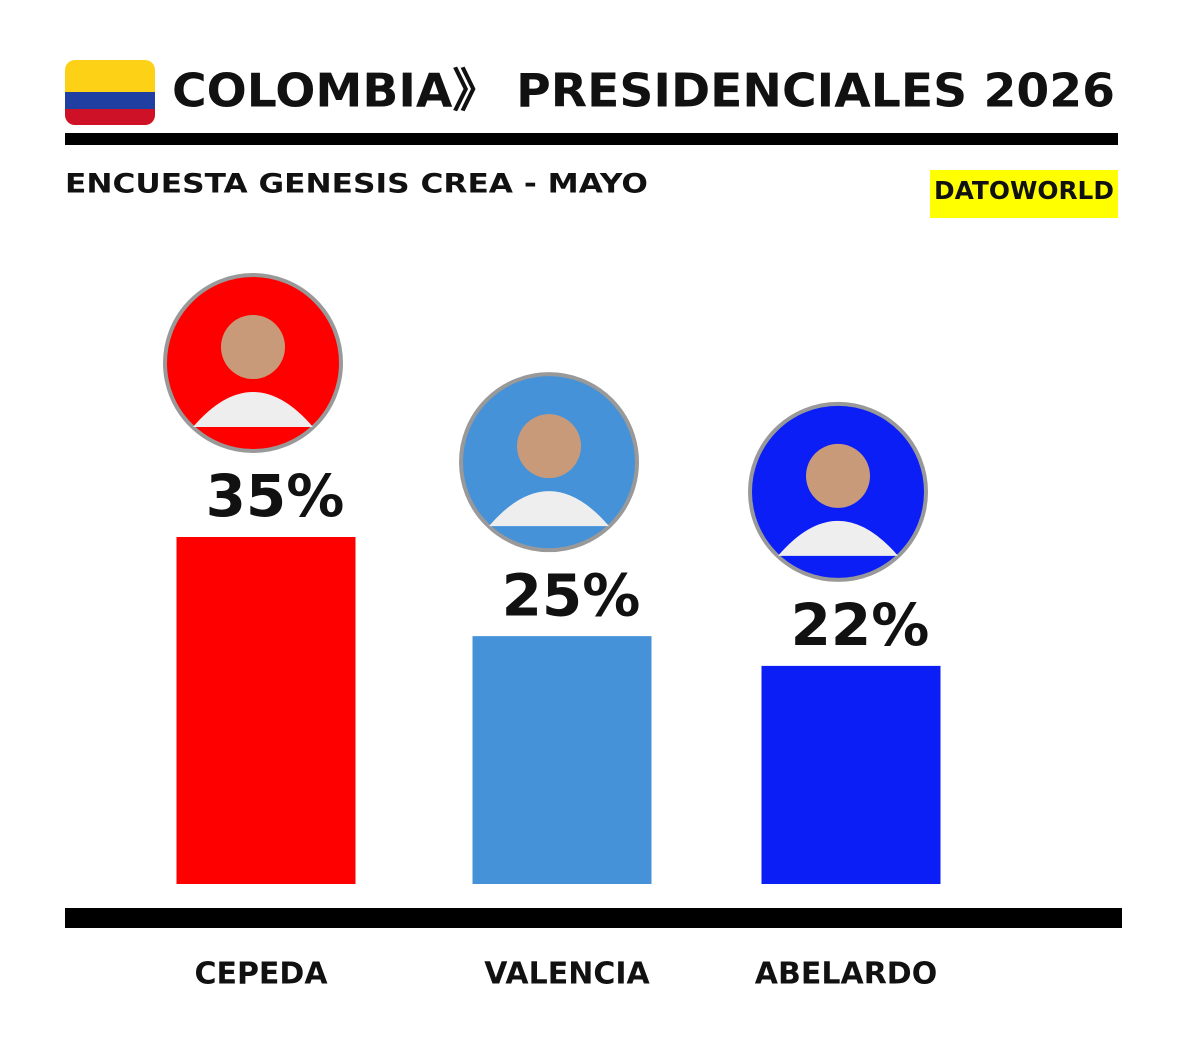 The height and width of the screenshot is (1048, 1200). I want to click on value-label: 35%, so click(275, 496).